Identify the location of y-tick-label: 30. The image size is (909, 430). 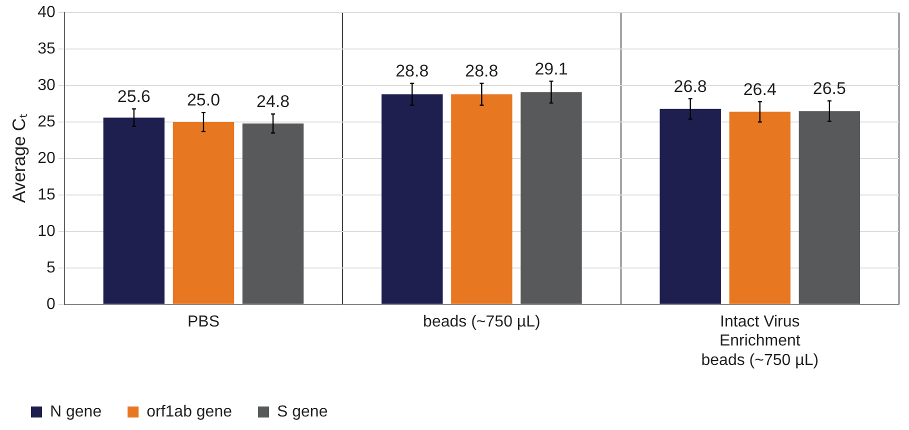
(47, 85).